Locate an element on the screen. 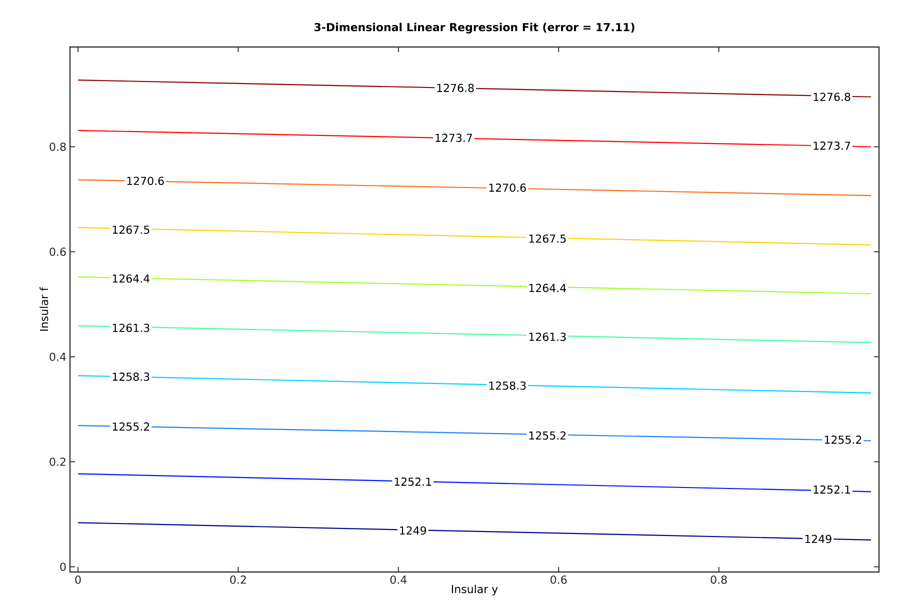 This screenshot has height=614, width=902. y-axis-title: Insular f is located at coordinates (44, 308).